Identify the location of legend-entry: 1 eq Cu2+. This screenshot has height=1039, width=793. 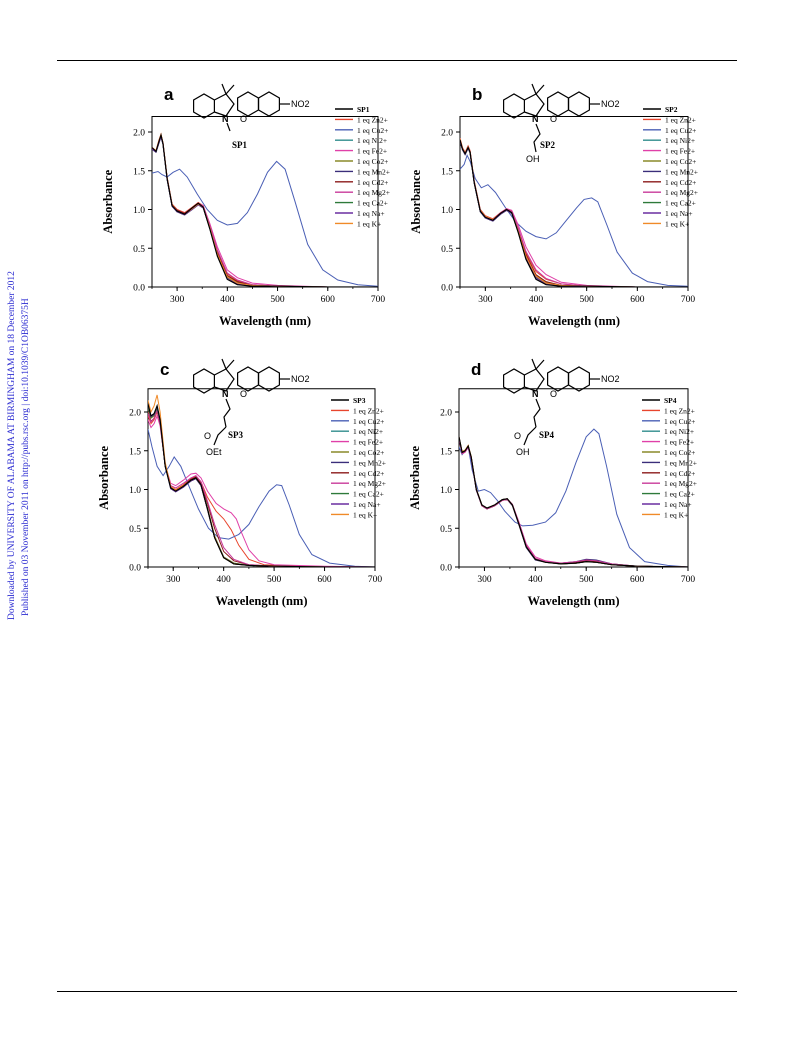
(372, 130).